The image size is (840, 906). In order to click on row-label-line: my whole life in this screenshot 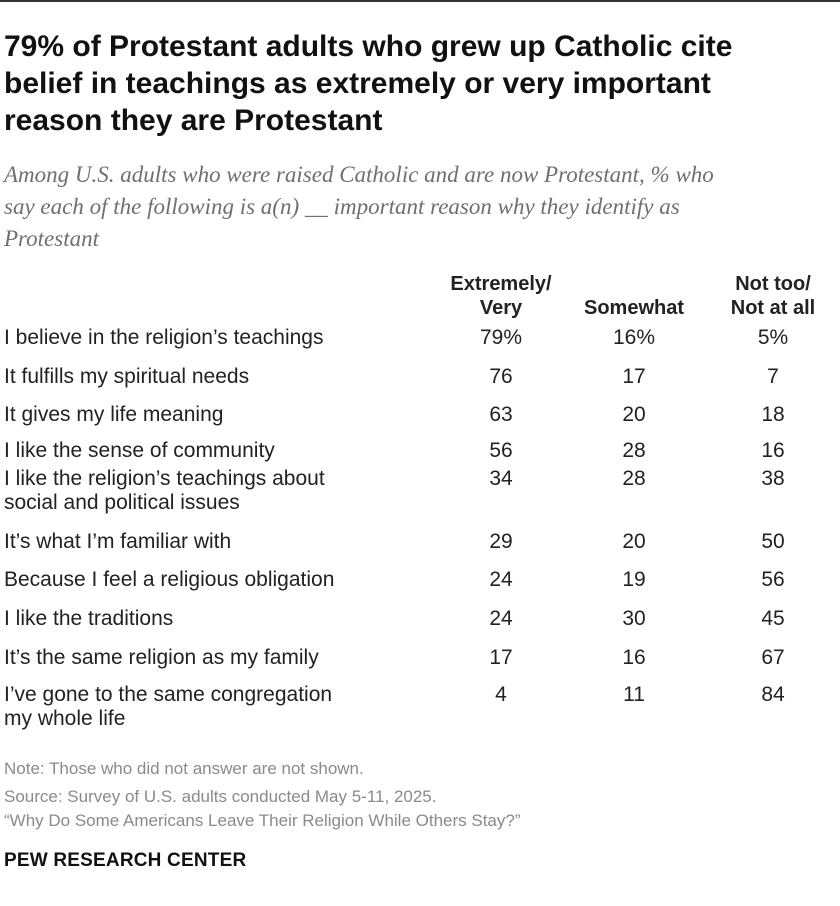, I will do `click(65, 718)`.